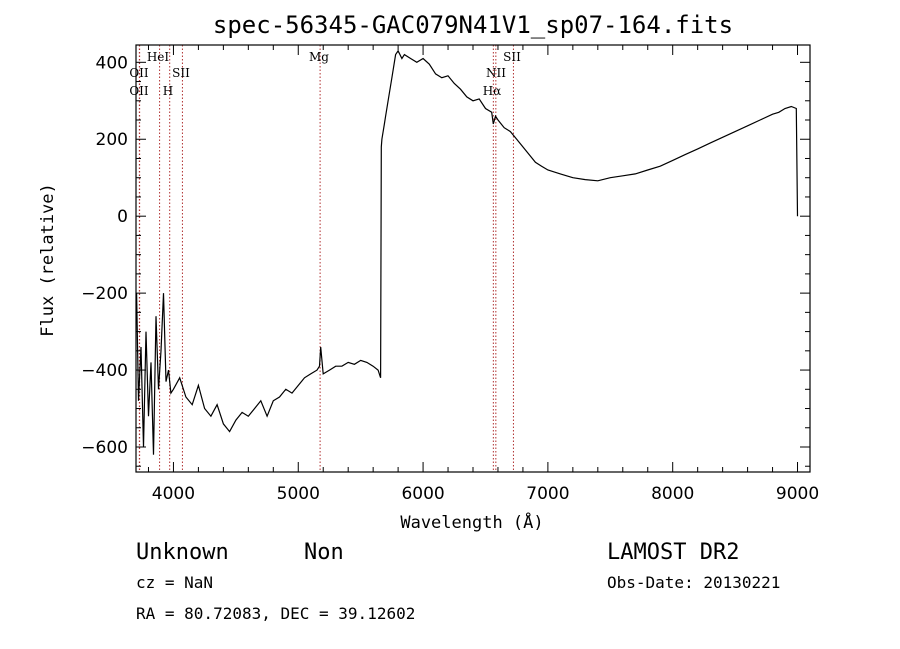 This screenshot has width=900, height=649. I want to click on y-tick-label: −600, so click(104, 448).